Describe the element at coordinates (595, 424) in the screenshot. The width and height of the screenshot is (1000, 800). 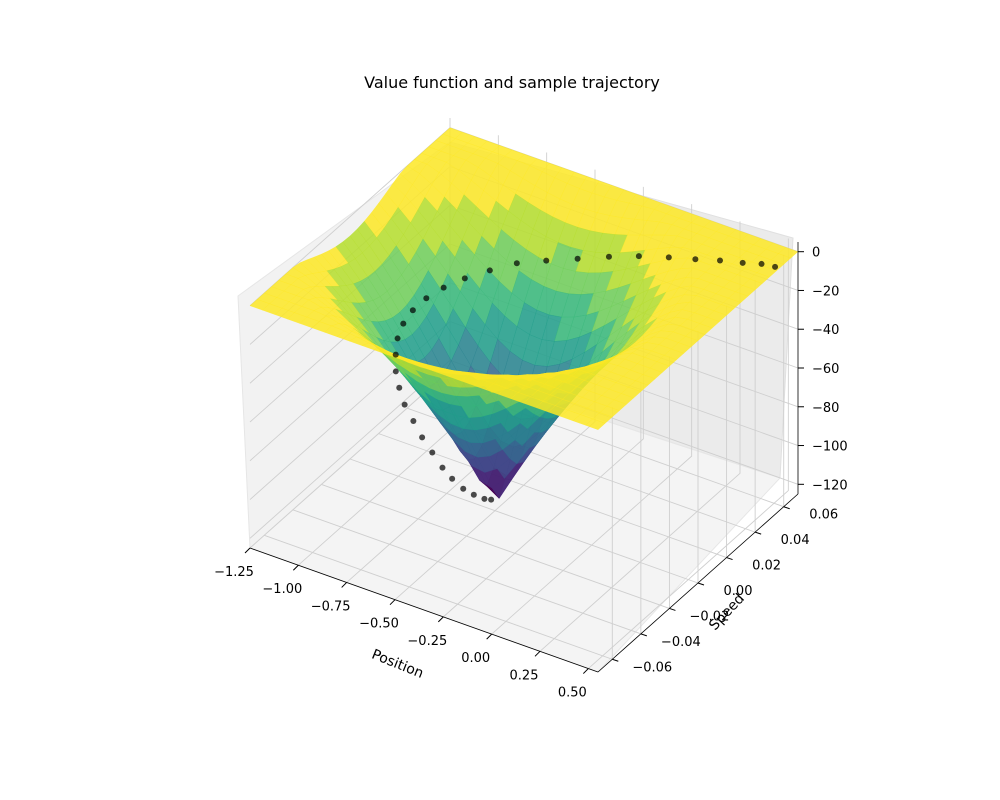
I see `surface-patch` at that location.